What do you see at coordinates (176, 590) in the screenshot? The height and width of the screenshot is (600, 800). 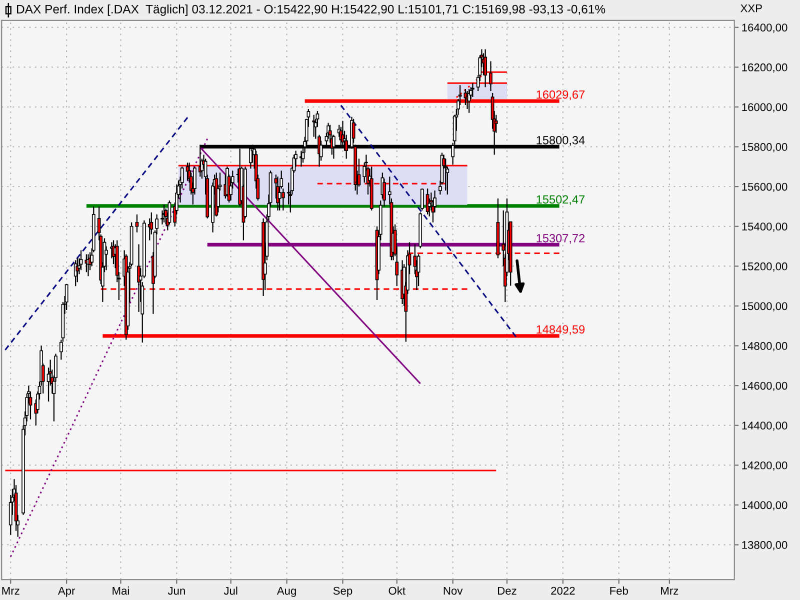 I see `x-tick-label: Jun` at bounding box center [176, 590].